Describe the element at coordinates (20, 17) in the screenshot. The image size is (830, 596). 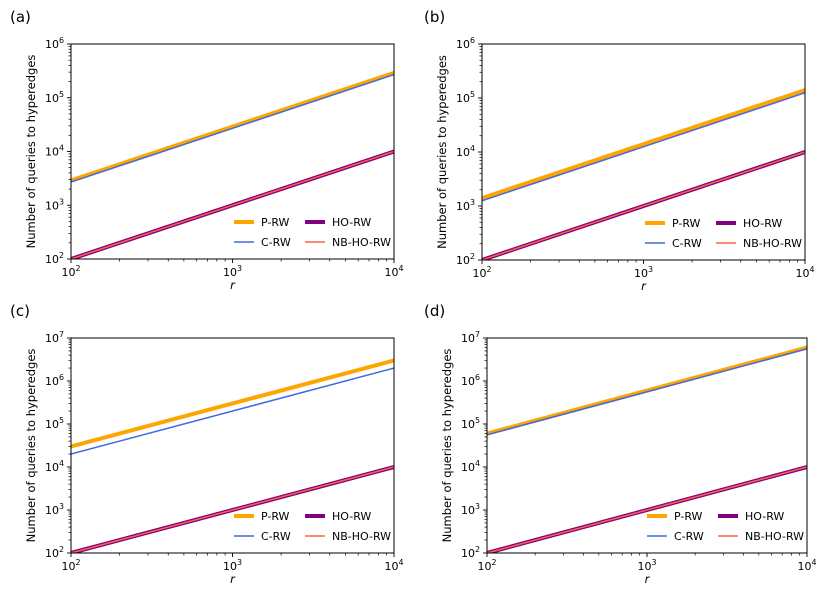
I see `panel-label: (a)` at that location.